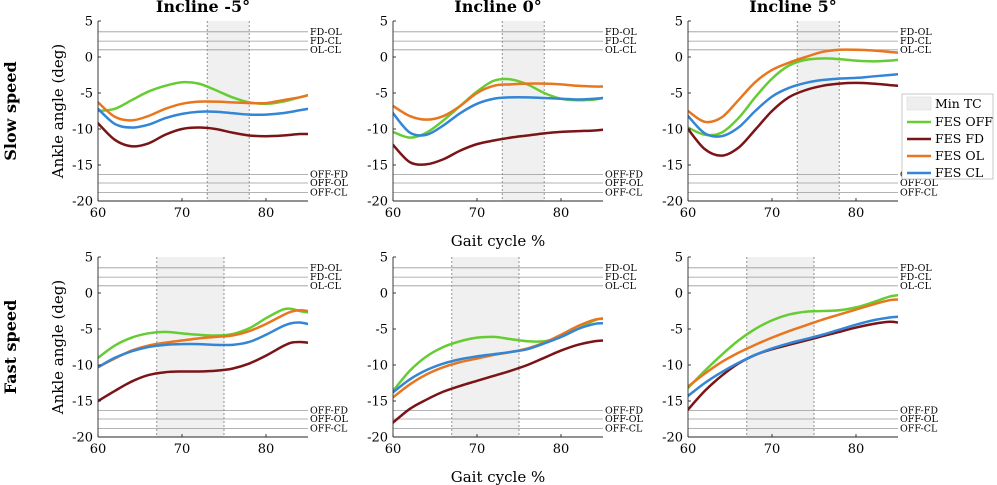  Describe the element at coordinates (58, 347) in the screenshot. I see `ylabel-fast: Ankle angle (deg)` at that location.